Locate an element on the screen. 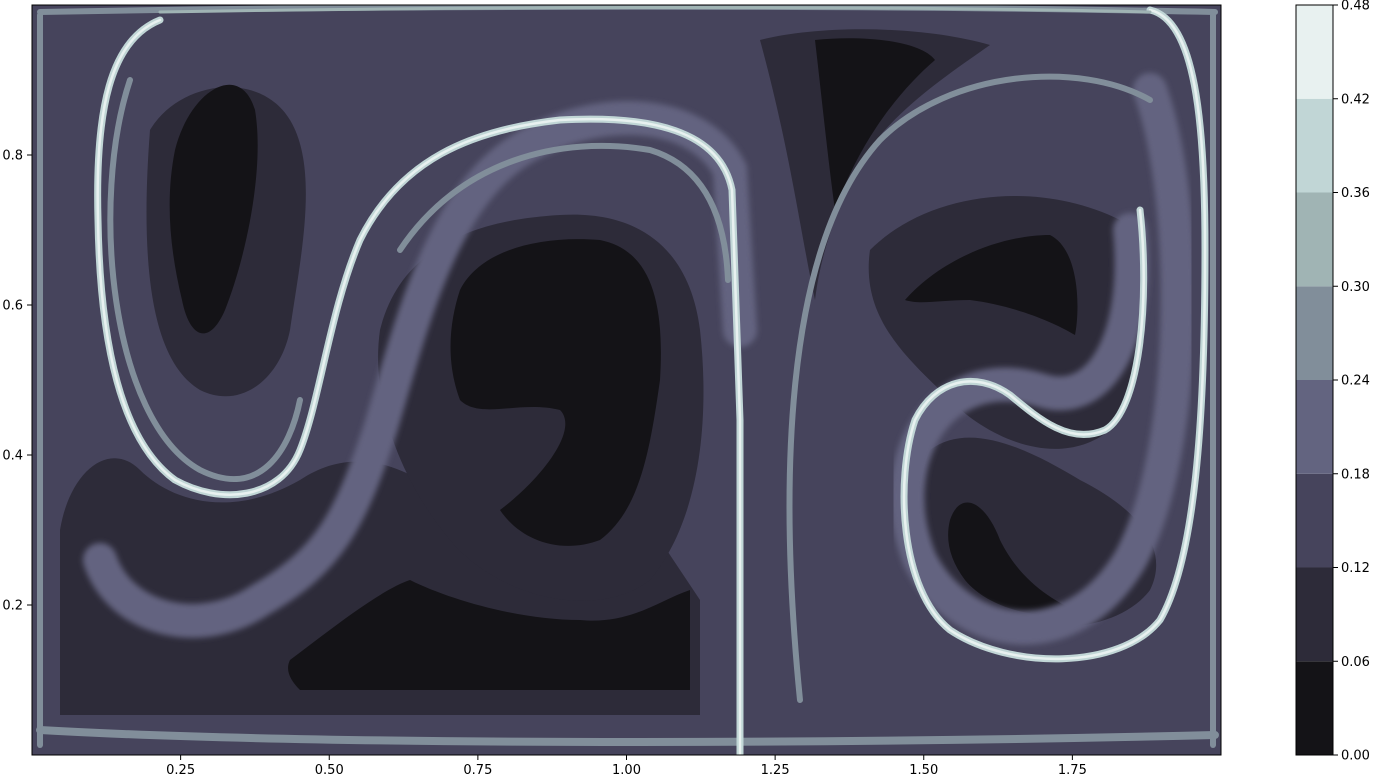  y-tick-label: 0.2 is located at coordinates (12, 606).